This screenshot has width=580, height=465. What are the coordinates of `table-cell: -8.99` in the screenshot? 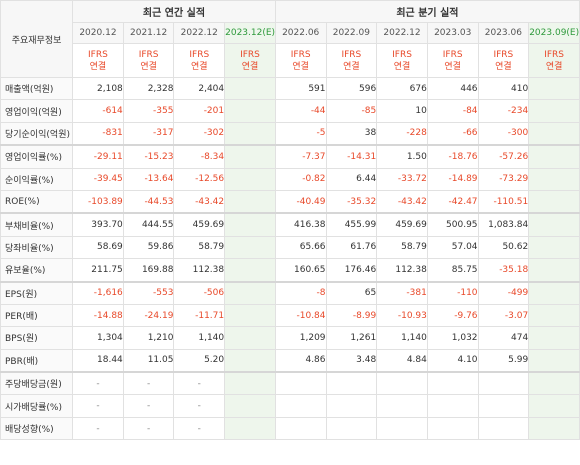 It's located at (351, 315).